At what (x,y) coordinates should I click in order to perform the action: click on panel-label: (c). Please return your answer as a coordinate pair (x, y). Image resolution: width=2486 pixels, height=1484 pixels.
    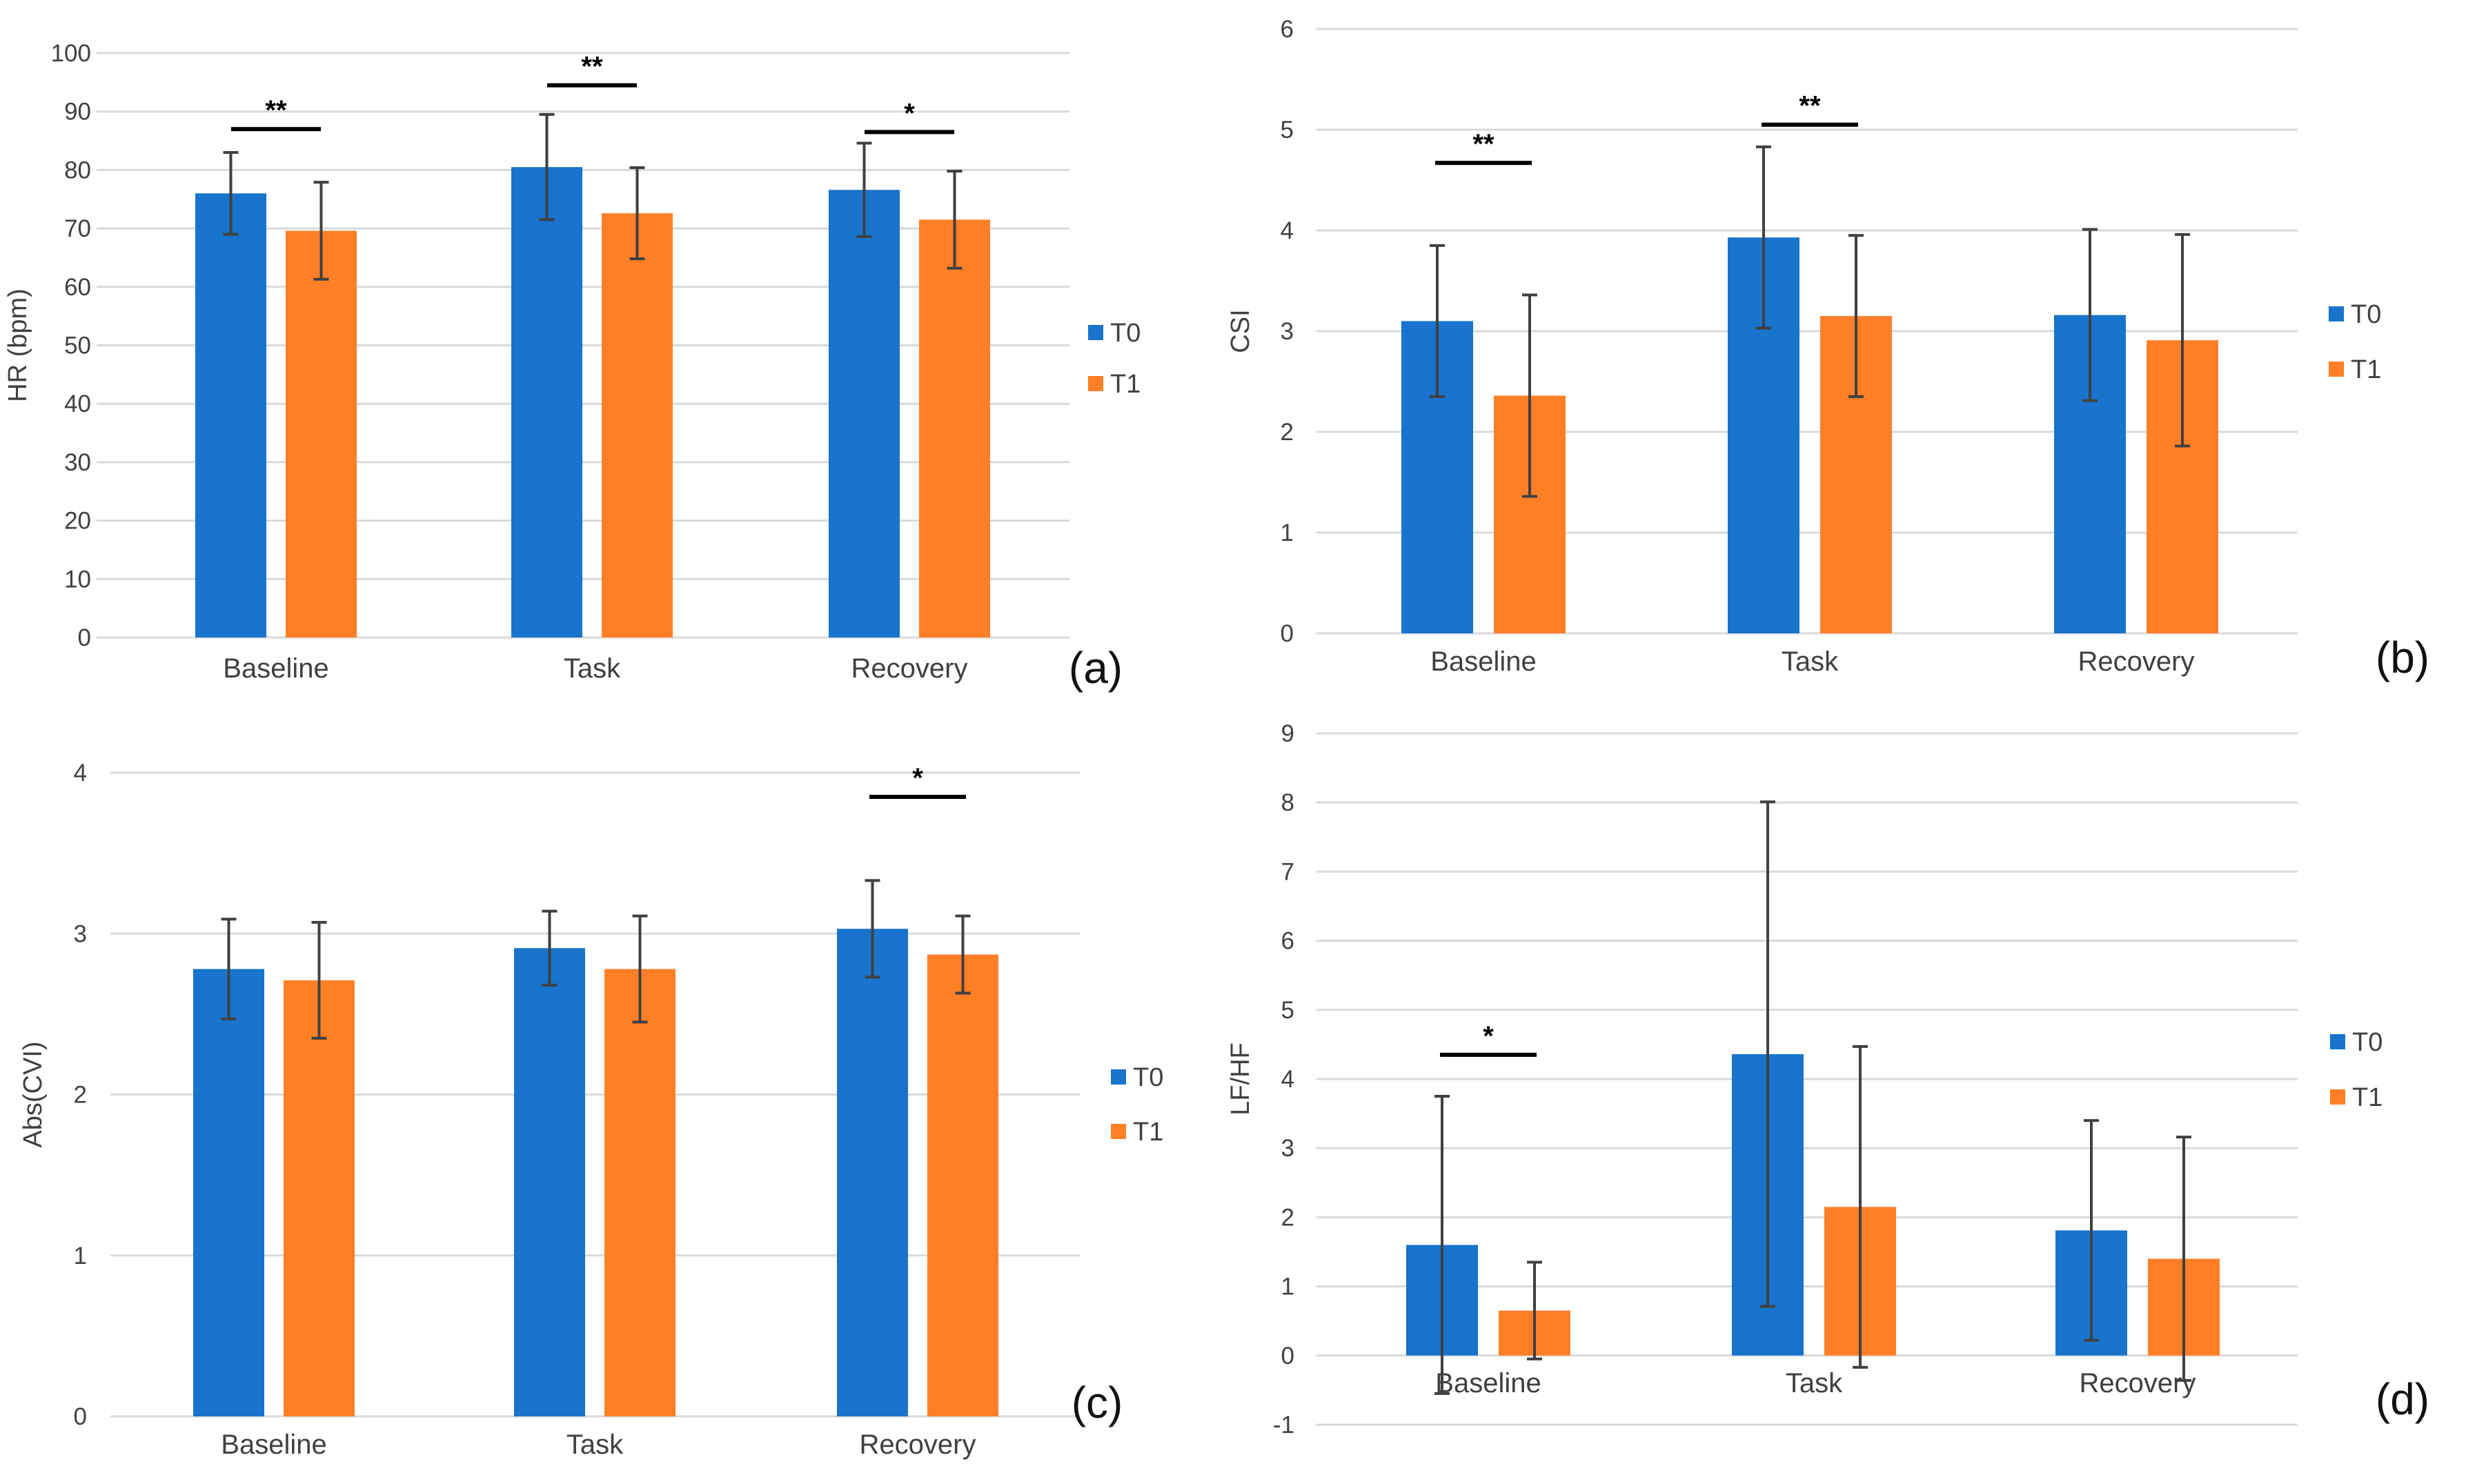
    Looking at the image, I should click on (1097, 1402).